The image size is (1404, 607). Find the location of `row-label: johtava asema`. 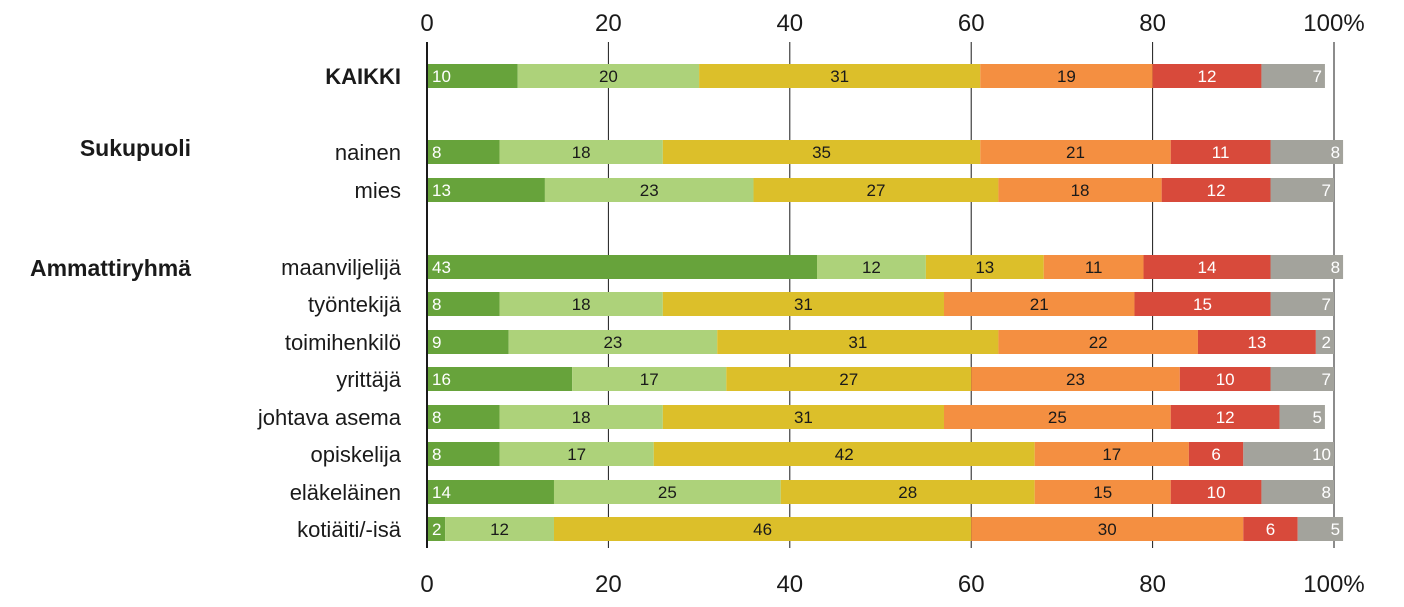

row-label: johtava asema is located at coordinates (329, 417).